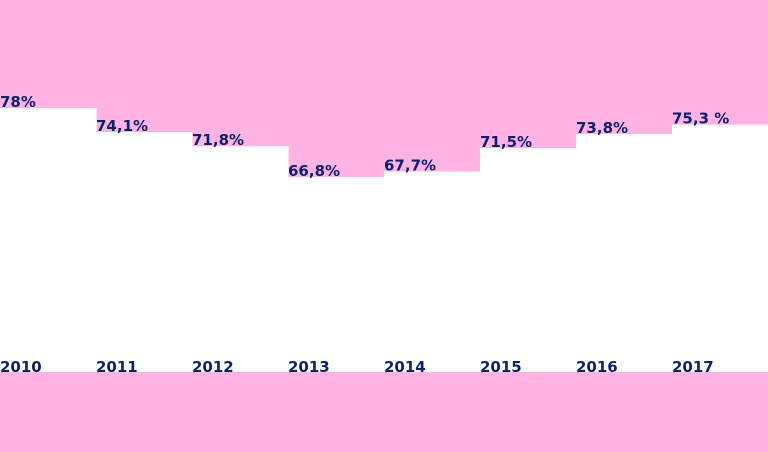  I want to click on year-label-2015: 2015, so click(501, 367).